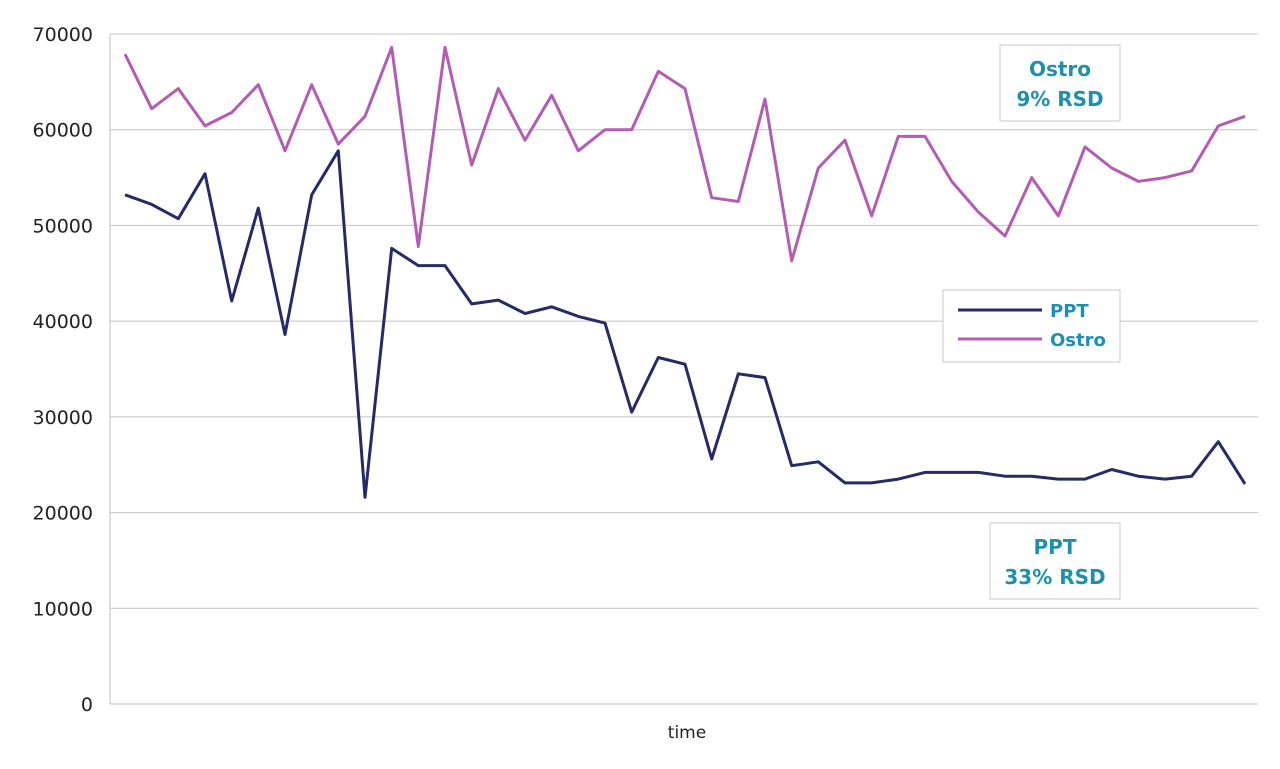 This screenshot has width=1280, height=769. I want to click on y-tick-label-0: 0, so click(87, 705).